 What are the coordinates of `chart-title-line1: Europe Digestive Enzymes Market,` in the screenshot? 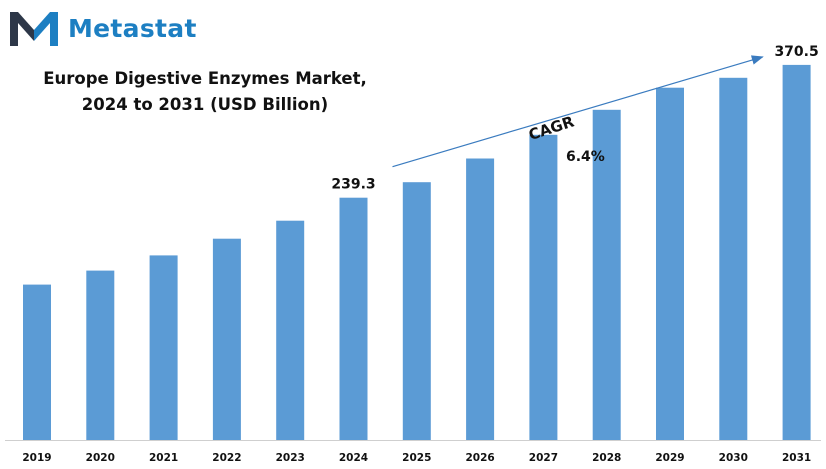 It's located at (205, 78).